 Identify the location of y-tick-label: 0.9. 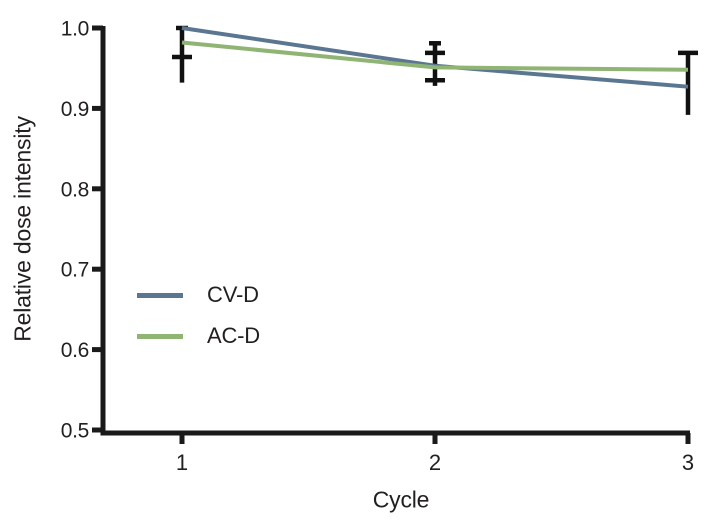
(75, 109).